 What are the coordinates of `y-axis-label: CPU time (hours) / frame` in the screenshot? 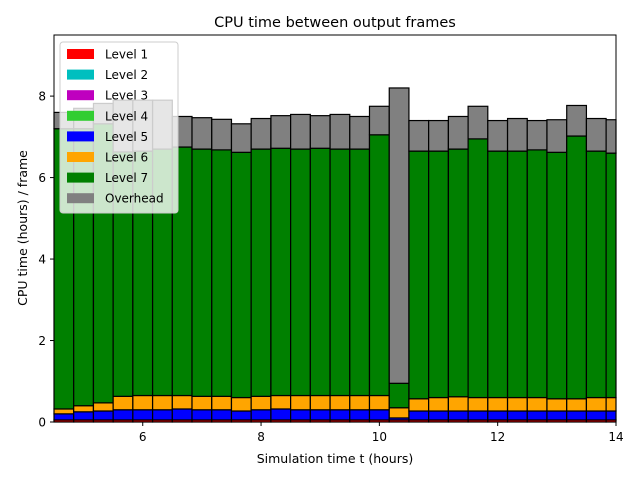 It's located at (22, 228).